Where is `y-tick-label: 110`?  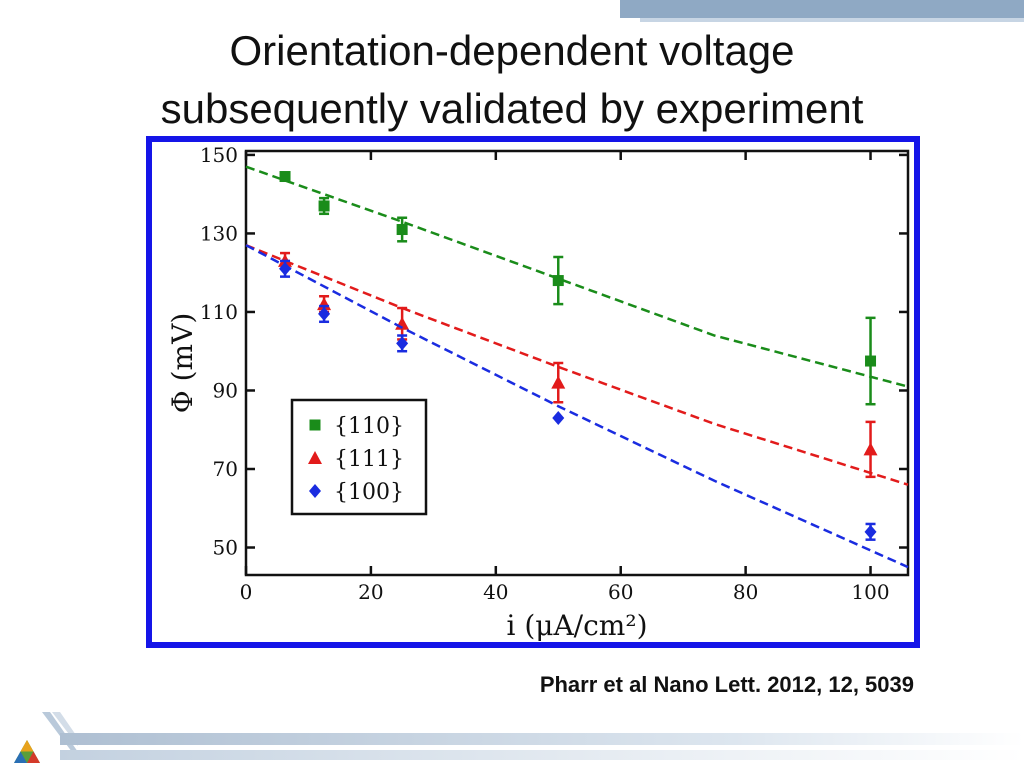
y-tick-label: 110 is located at coordinates (219, 312).